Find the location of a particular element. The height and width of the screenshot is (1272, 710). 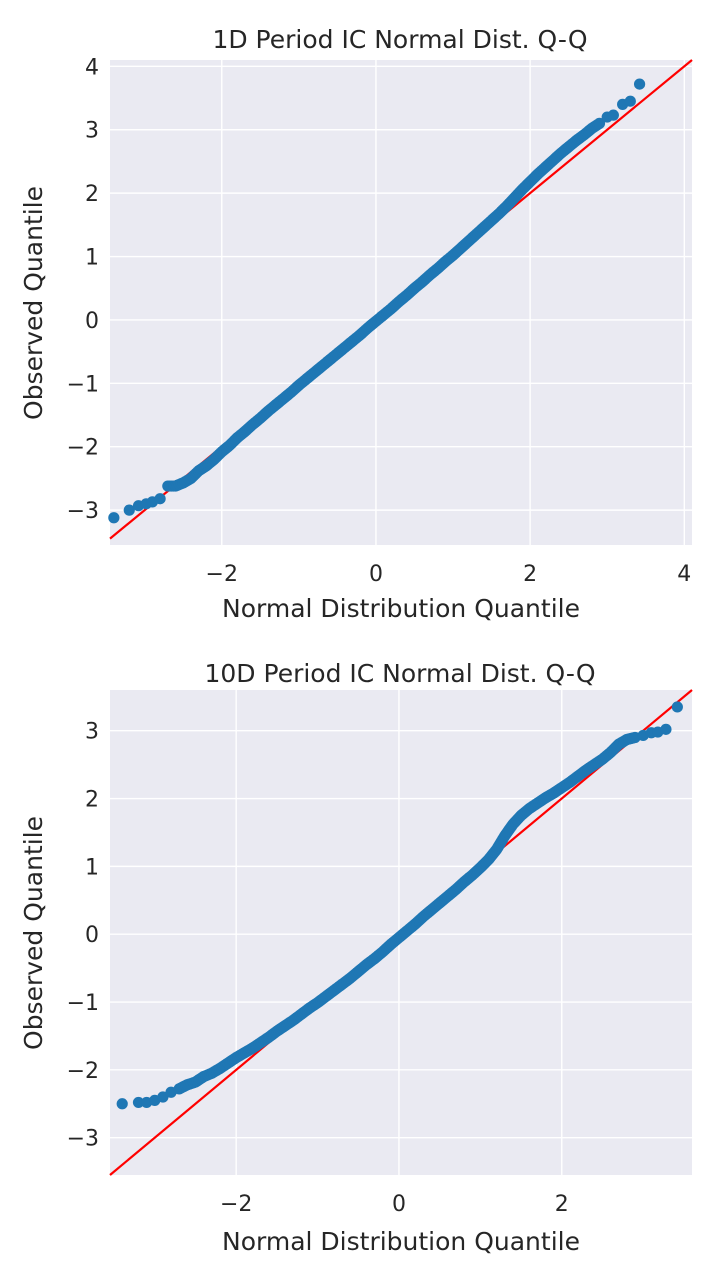

x-tick-label-1d: 4 is located at coordinates (684, 574).